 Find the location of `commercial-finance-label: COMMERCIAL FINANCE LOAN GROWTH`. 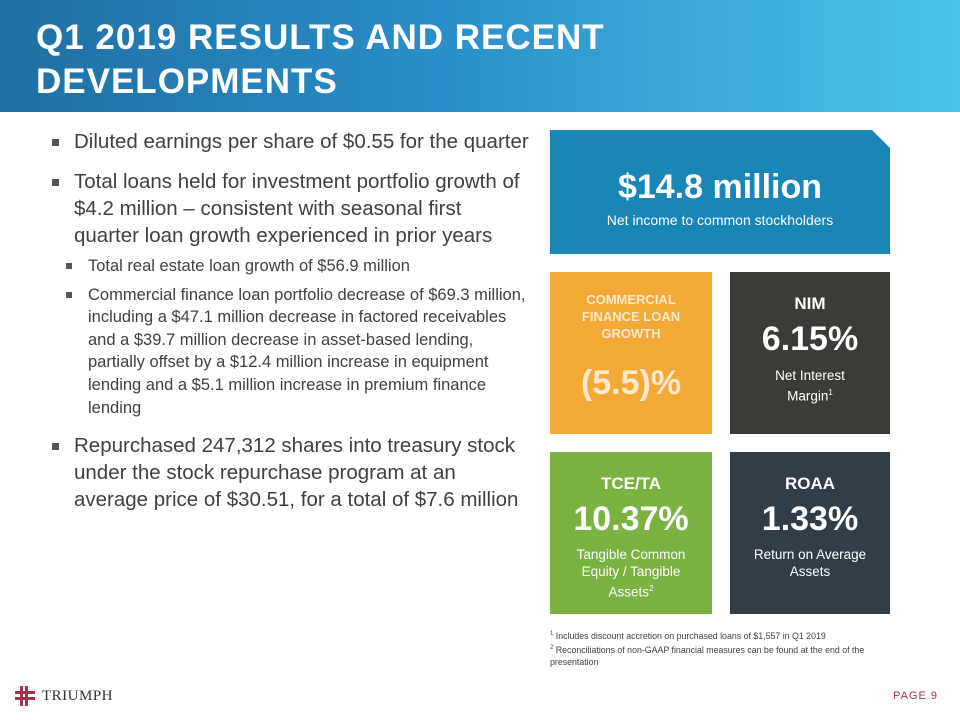

commercial-finance-label: COMMERCIAL FINANCE LOAN GROWTH is located at coordinates (631, 316).